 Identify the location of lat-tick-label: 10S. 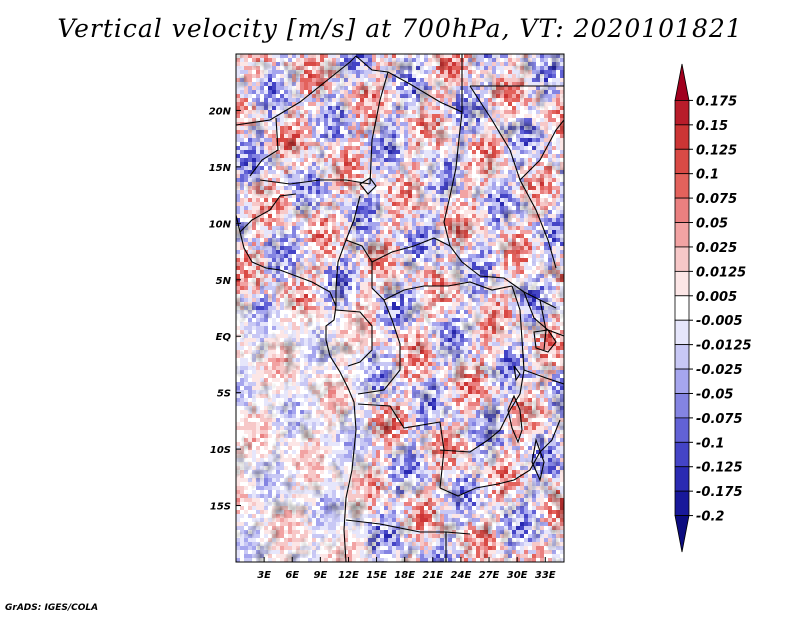
(220, 450).